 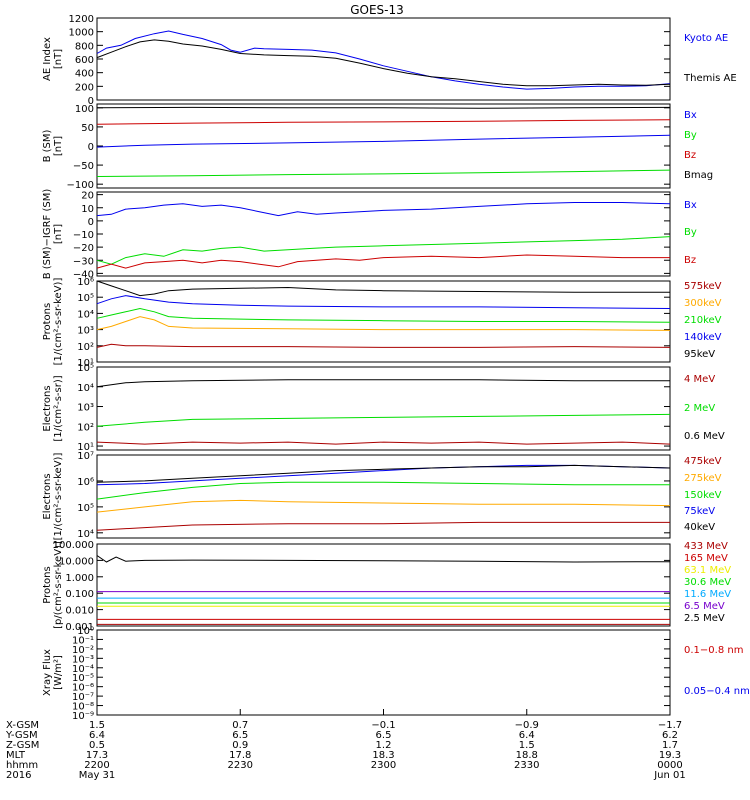 I want to click on series-line-150keV, so click(x=383, y=490).